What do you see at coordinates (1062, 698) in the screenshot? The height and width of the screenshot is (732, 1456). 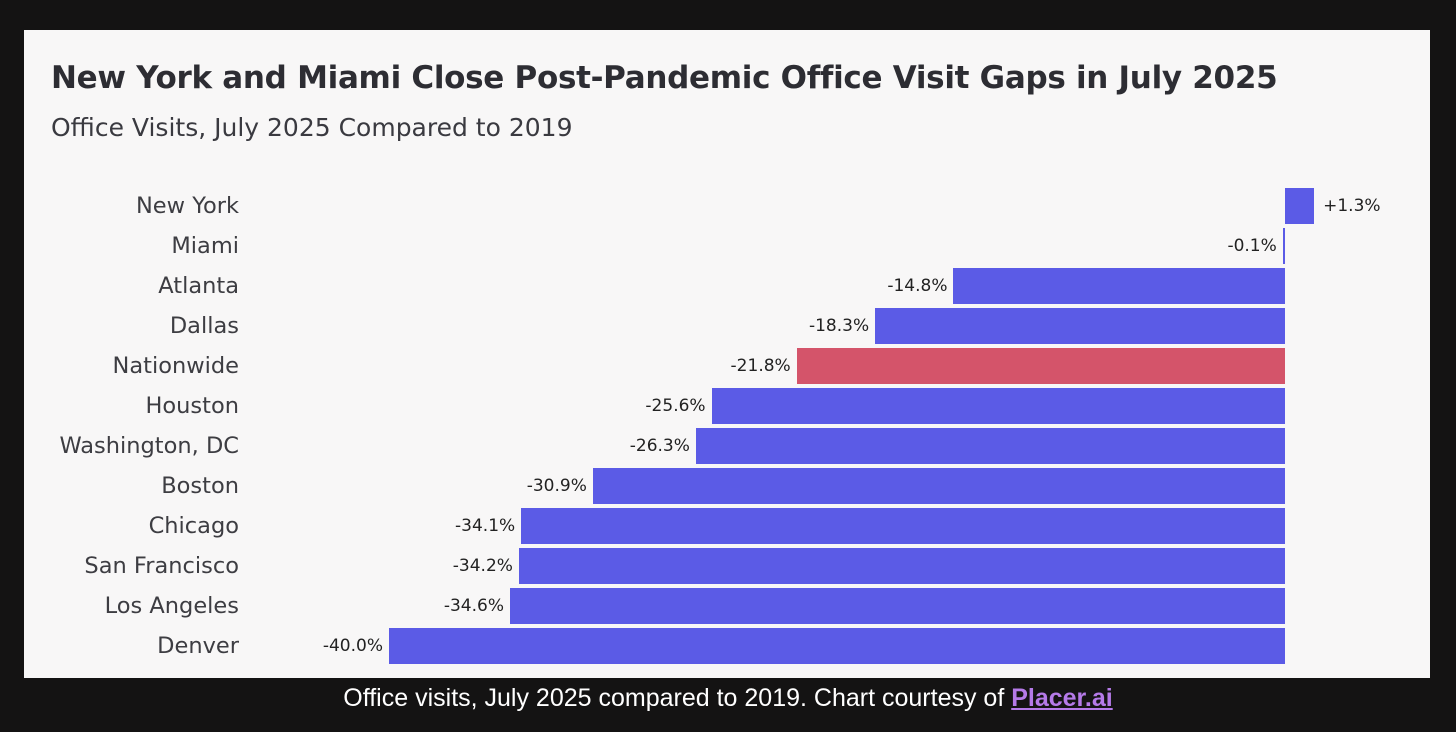 I see `placer-link: Placer.ai` at bounding box center [1062, 698].